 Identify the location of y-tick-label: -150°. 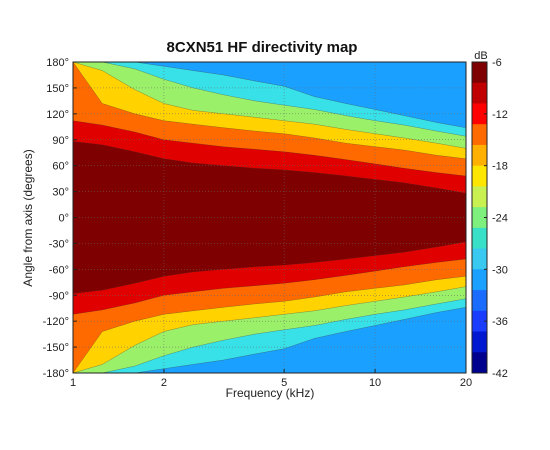
(56, 348).